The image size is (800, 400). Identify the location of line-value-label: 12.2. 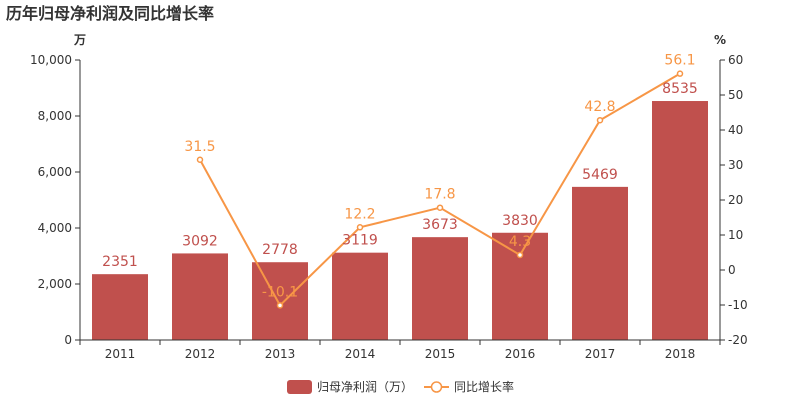
(359, 214).